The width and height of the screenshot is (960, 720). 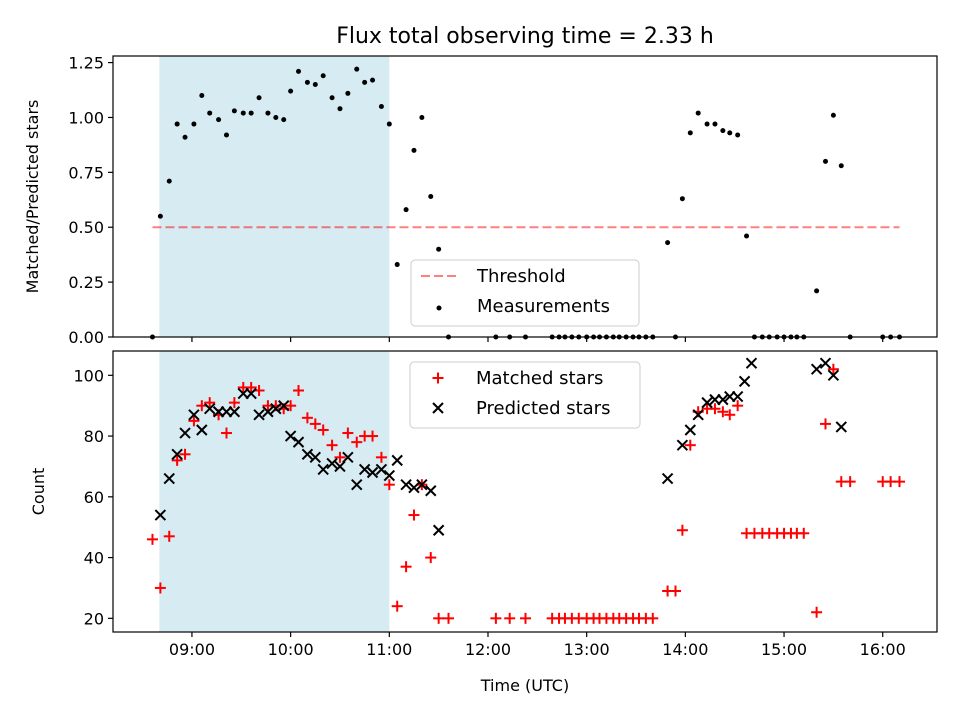 I want to click on legend-x-b, so click(x=438, y=408).